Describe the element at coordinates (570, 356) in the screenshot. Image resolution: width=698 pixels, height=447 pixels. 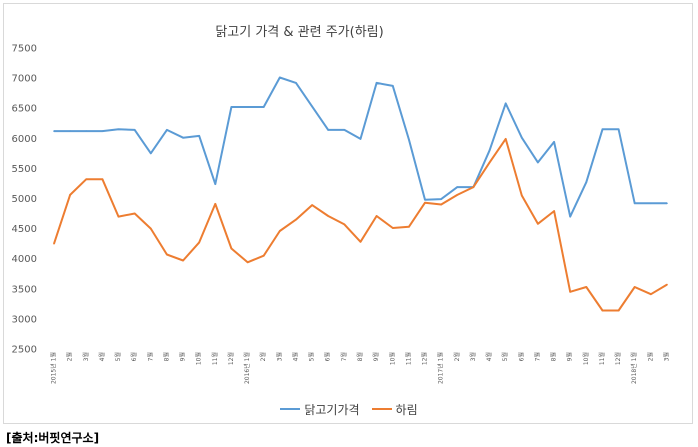
I see `x-tick-label-32: 9월` at that location.